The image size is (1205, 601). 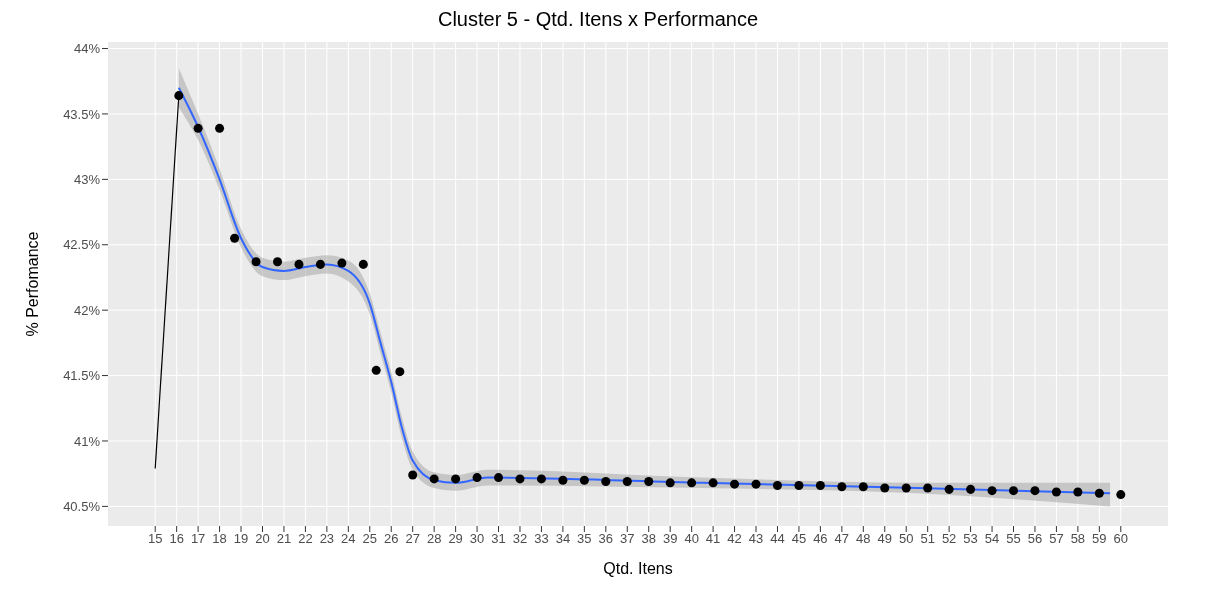 What do you see at coordinates (777, 539) in the screenshot?
I see `x-tick-label: 44` at bounding box center [777, 539].